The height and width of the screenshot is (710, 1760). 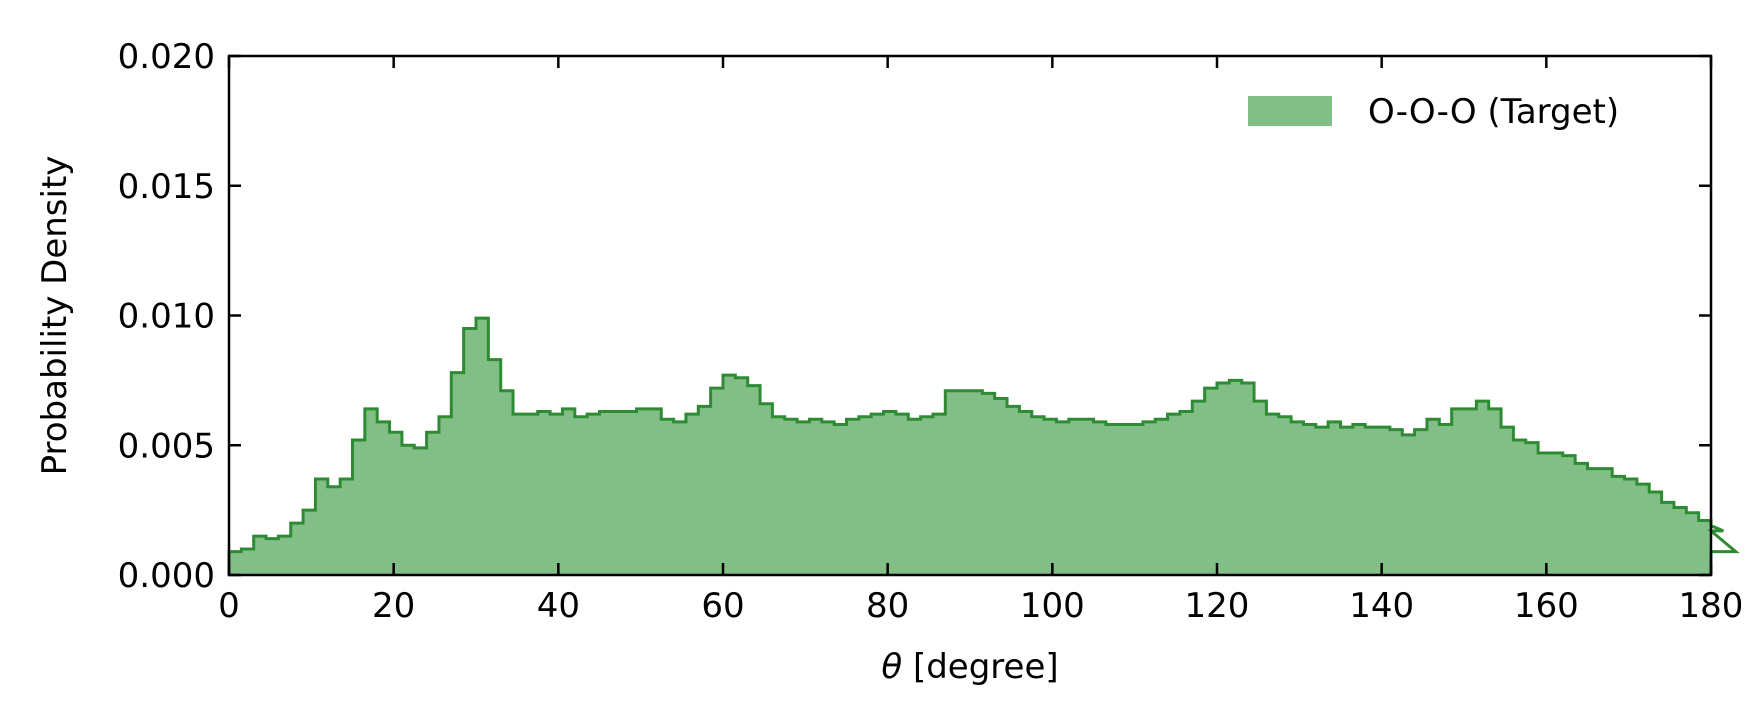 I want to click on y-tick-label: 0.015, so click(x=166, y=187).